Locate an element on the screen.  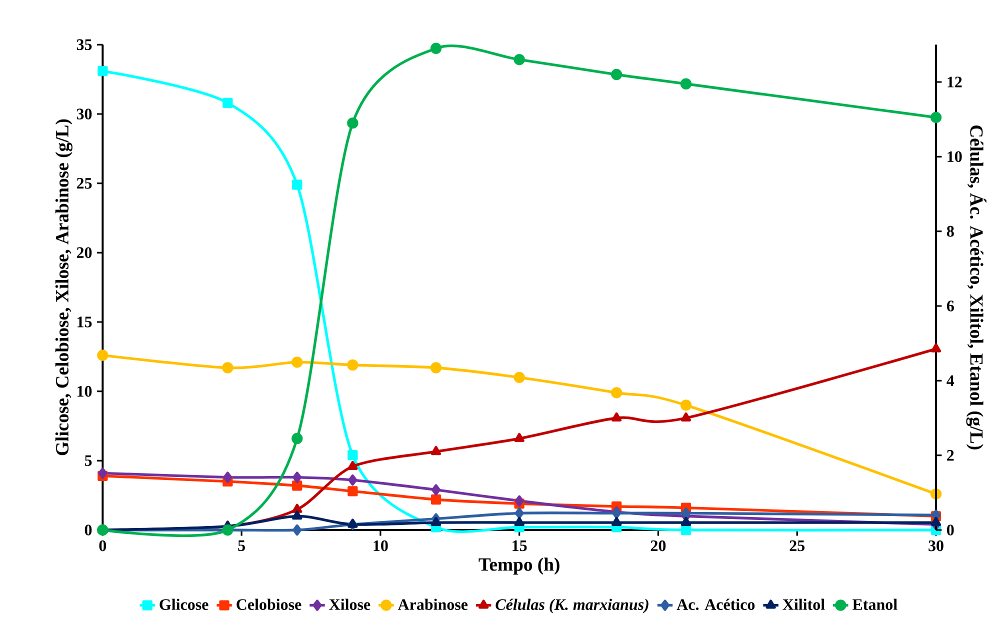
legend-label: Células (K. marxianus) is located at coordinates (572, 606).